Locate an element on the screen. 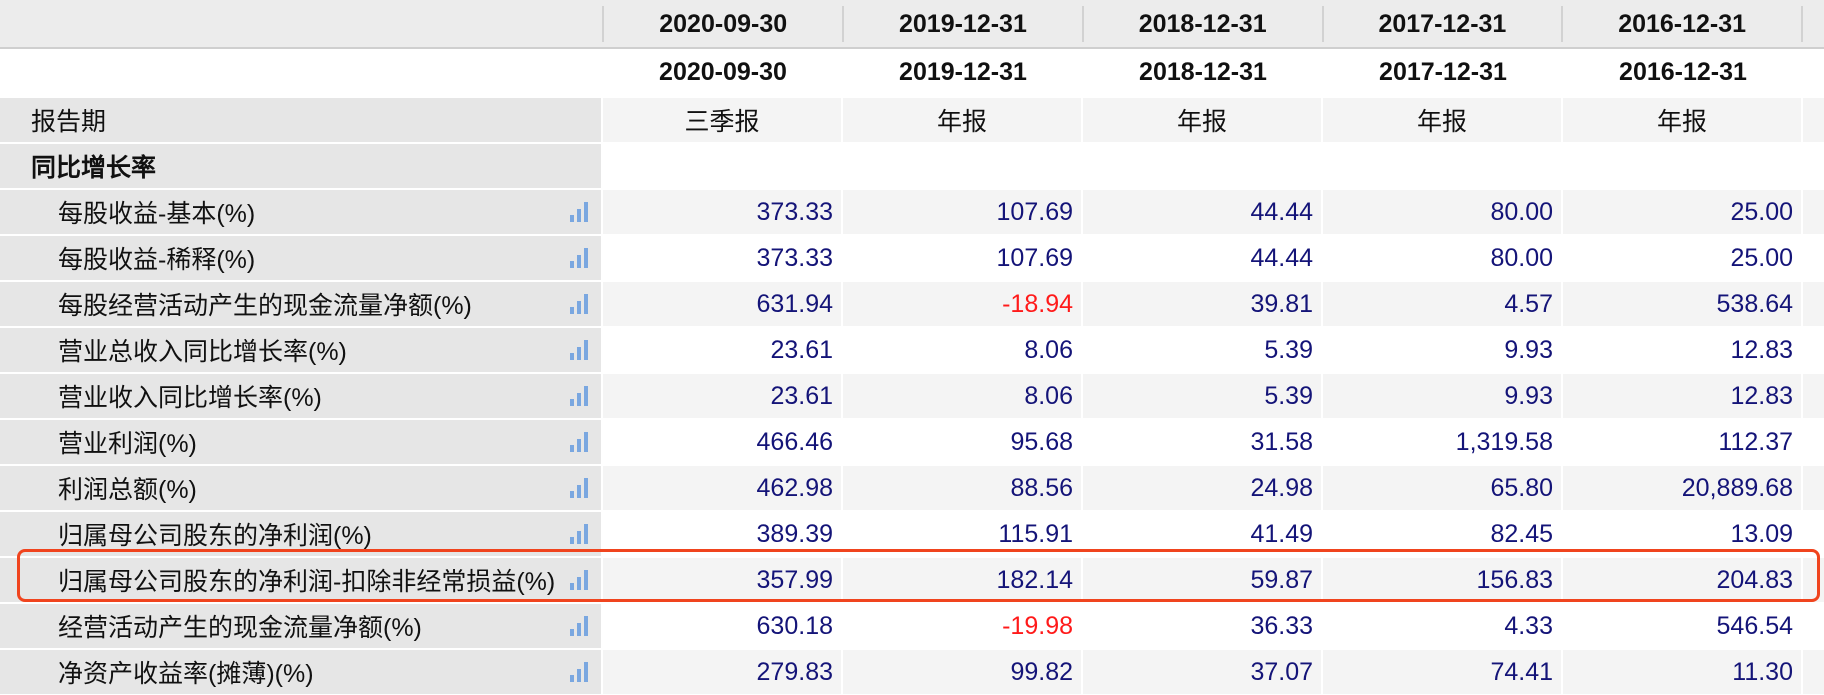 The image size is (1824, 695). date-cell: 2016-12-31 is located at coordinates (1683, 71).